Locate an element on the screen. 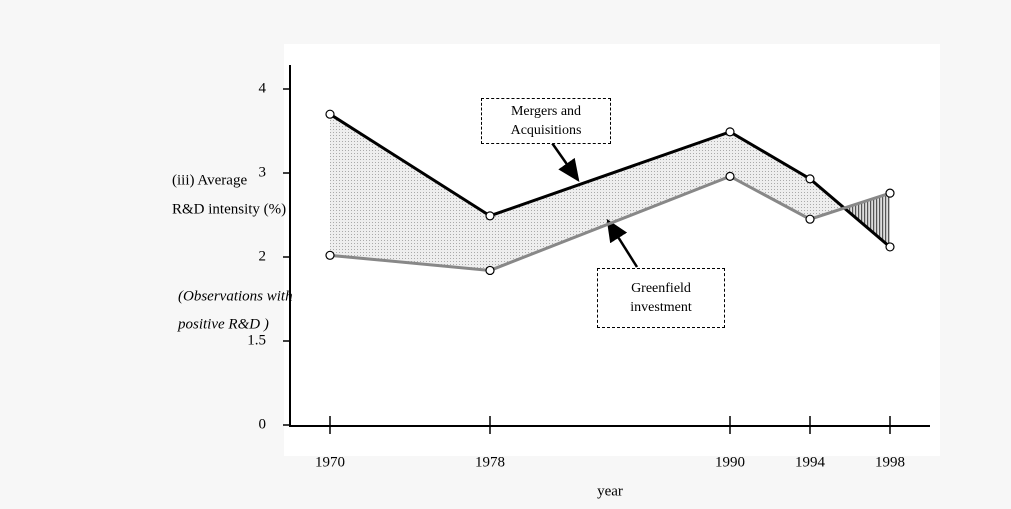 This screenshot has height=509, width=1011. arrow is located at coordinates (622, 243).